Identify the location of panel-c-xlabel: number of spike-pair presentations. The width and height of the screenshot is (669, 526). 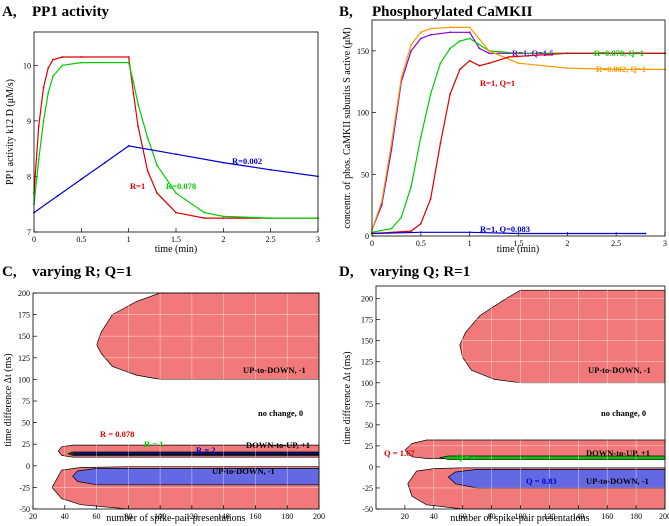
(175, 518).